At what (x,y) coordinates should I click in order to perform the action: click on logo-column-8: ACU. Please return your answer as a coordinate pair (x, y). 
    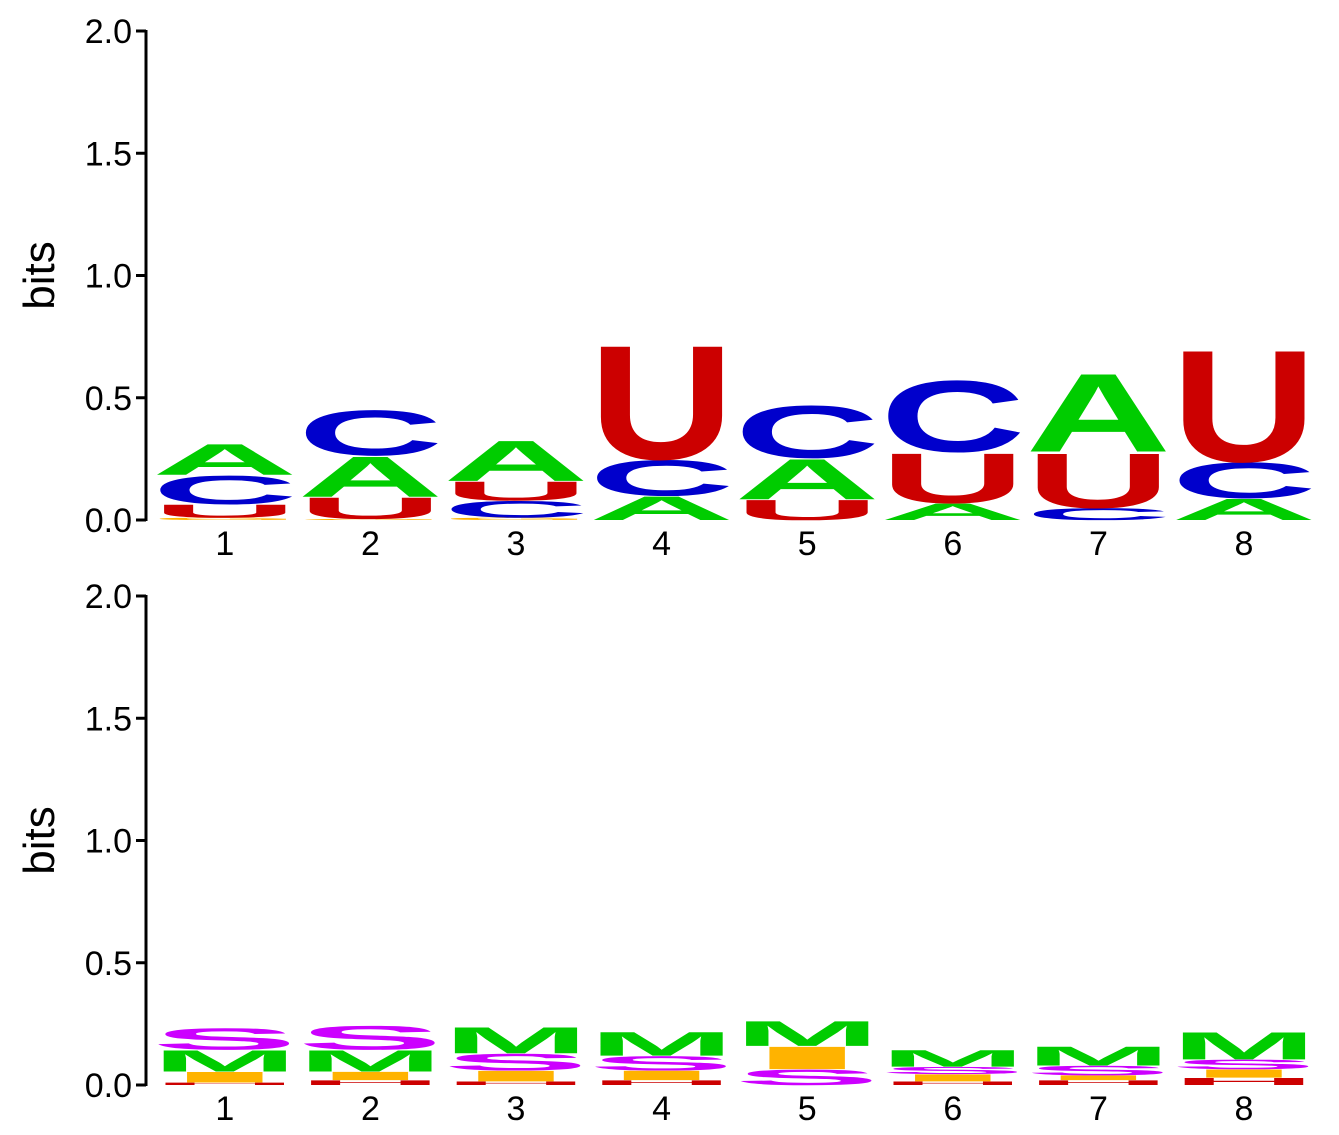
    Looking at the image, I should click on (1244, 421).